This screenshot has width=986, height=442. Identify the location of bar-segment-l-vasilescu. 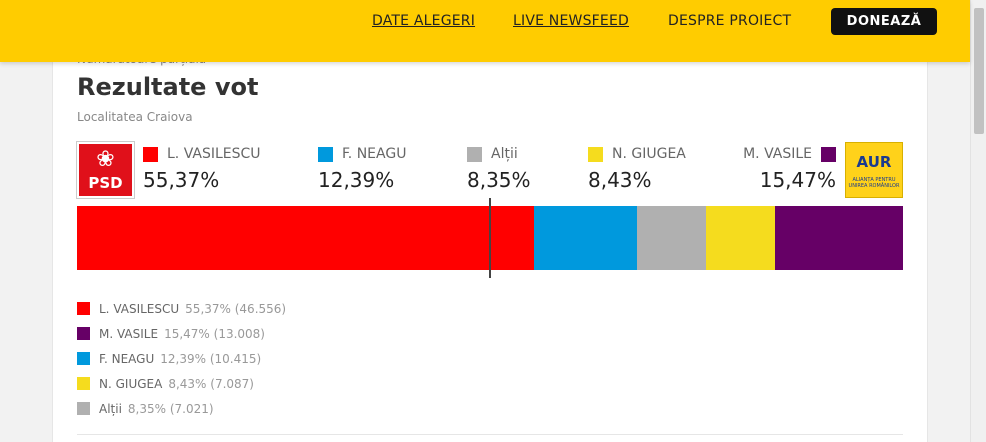
(306, 238).